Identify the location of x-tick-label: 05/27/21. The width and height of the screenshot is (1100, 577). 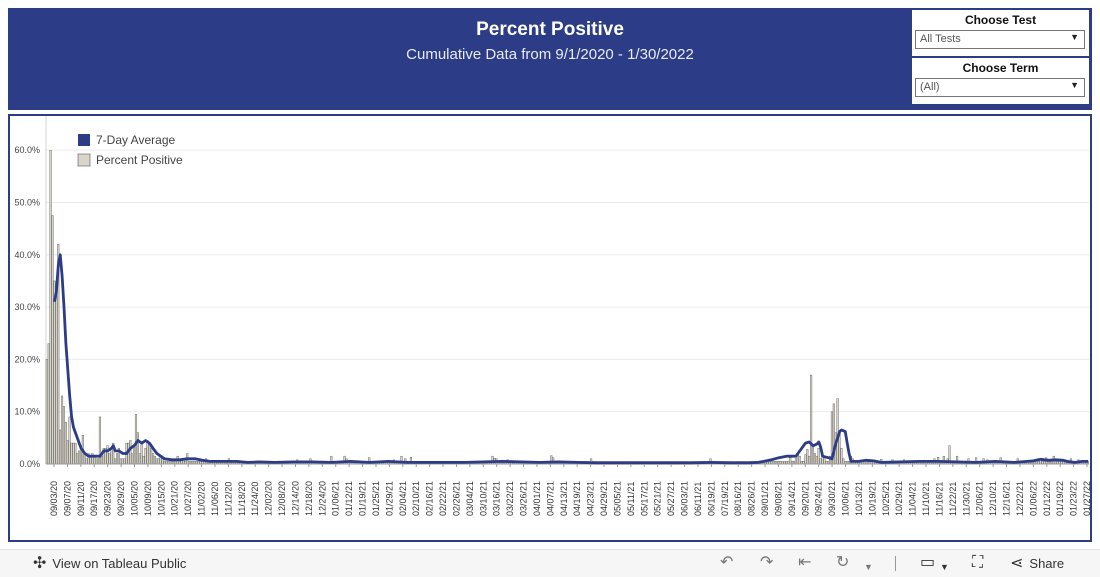
(671, 498).